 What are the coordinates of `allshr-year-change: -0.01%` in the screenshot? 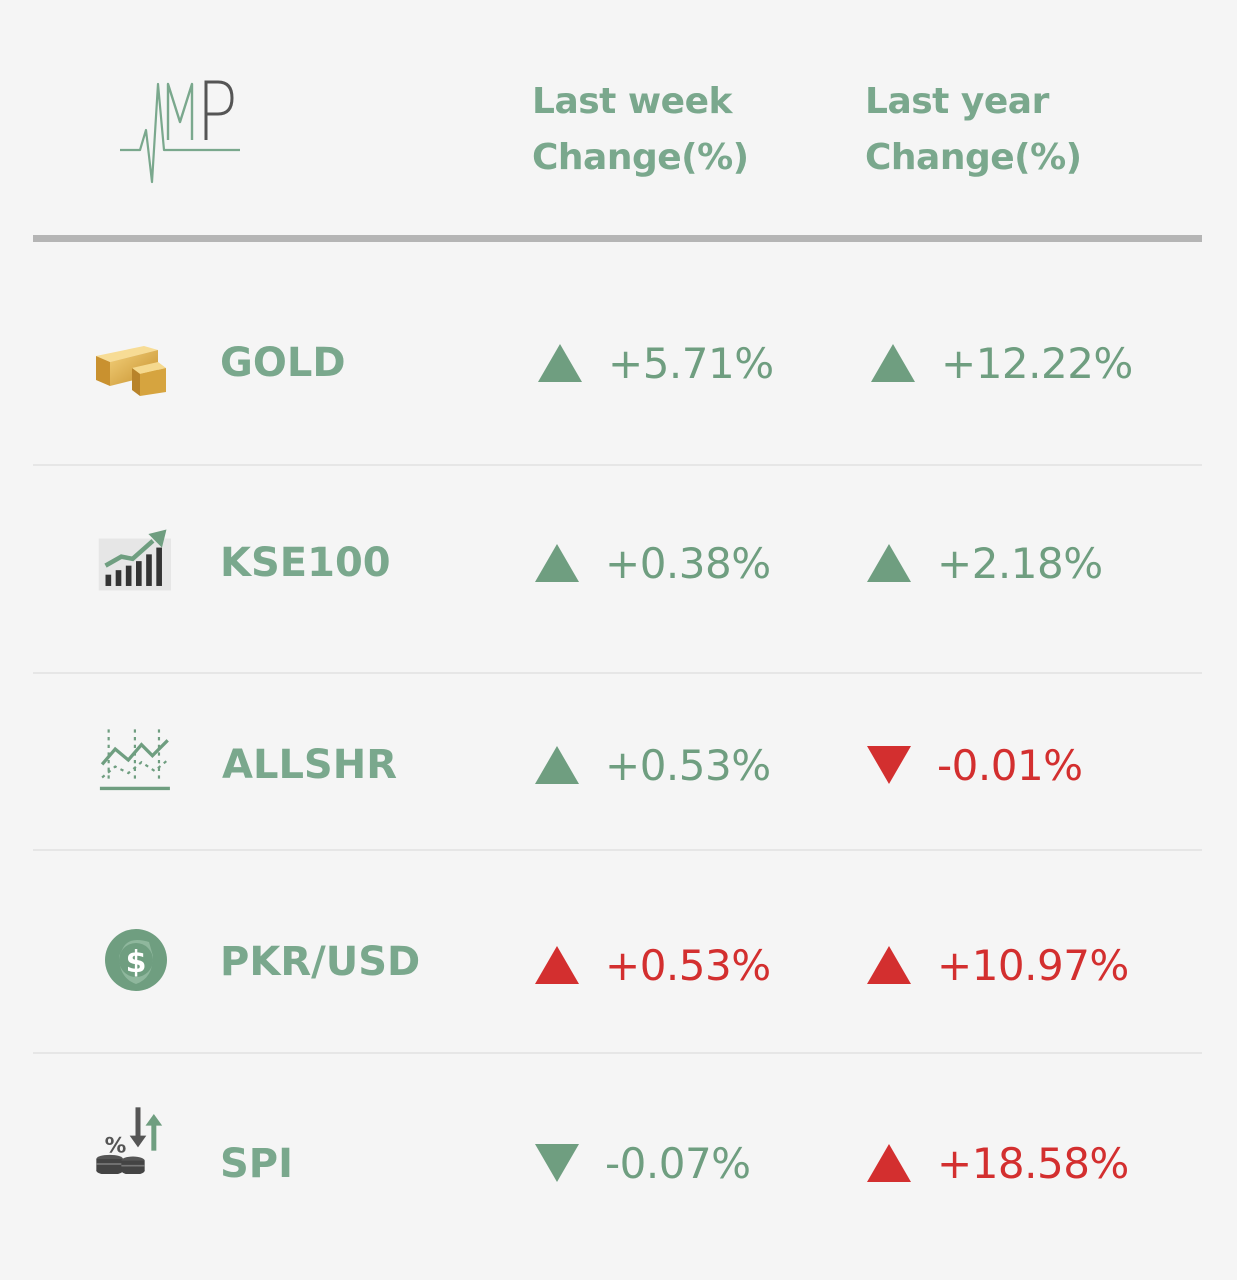 It's located at (974, 765).